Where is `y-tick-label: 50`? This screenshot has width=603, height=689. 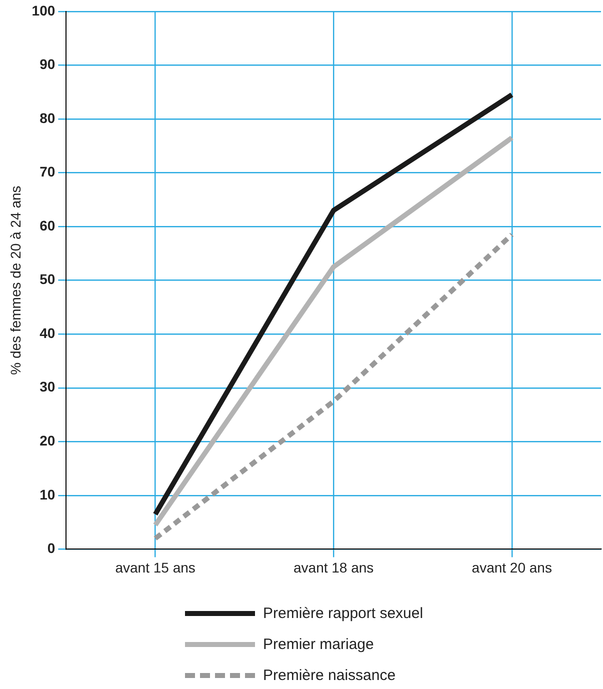 y-tick-label: 50 is located at coordinates (48, 279).